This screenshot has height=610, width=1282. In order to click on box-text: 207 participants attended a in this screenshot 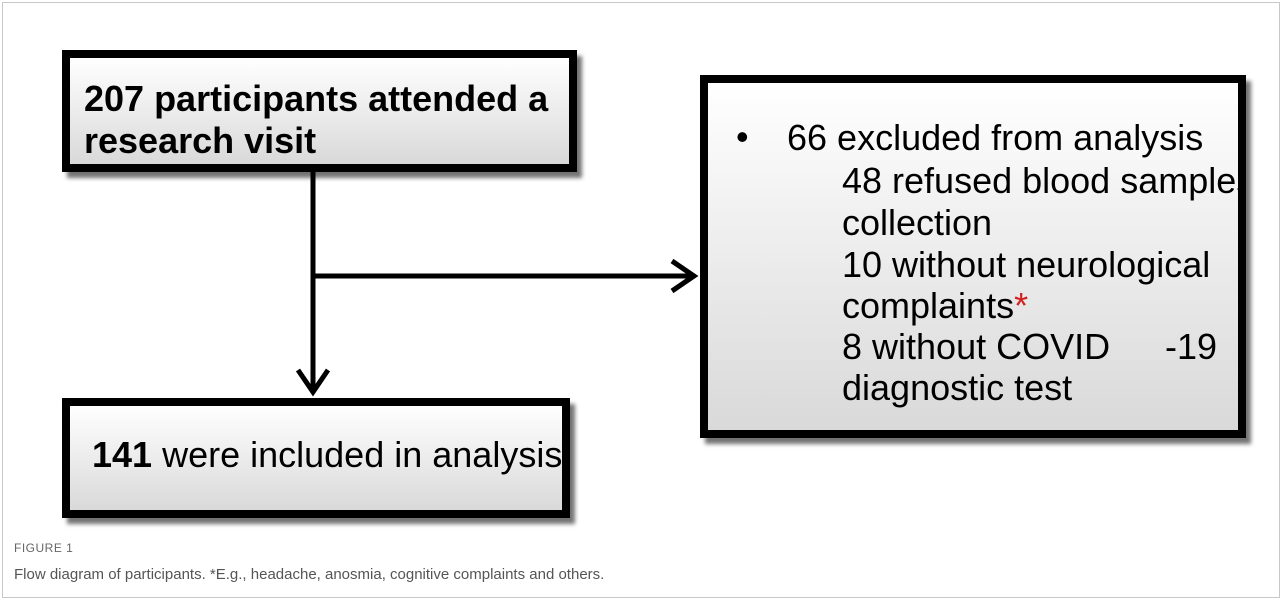, I will do `click(316, 98)`.